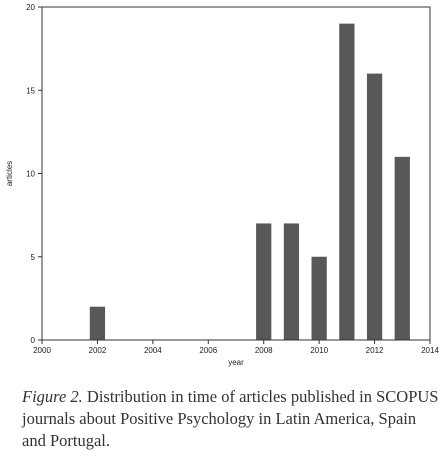 Image resolution: width=448 pixels, height=464 pixels. Describe the element at coordinates (52, 396) in the screenshot. I see `figure-label: Figure 2.` at that location.